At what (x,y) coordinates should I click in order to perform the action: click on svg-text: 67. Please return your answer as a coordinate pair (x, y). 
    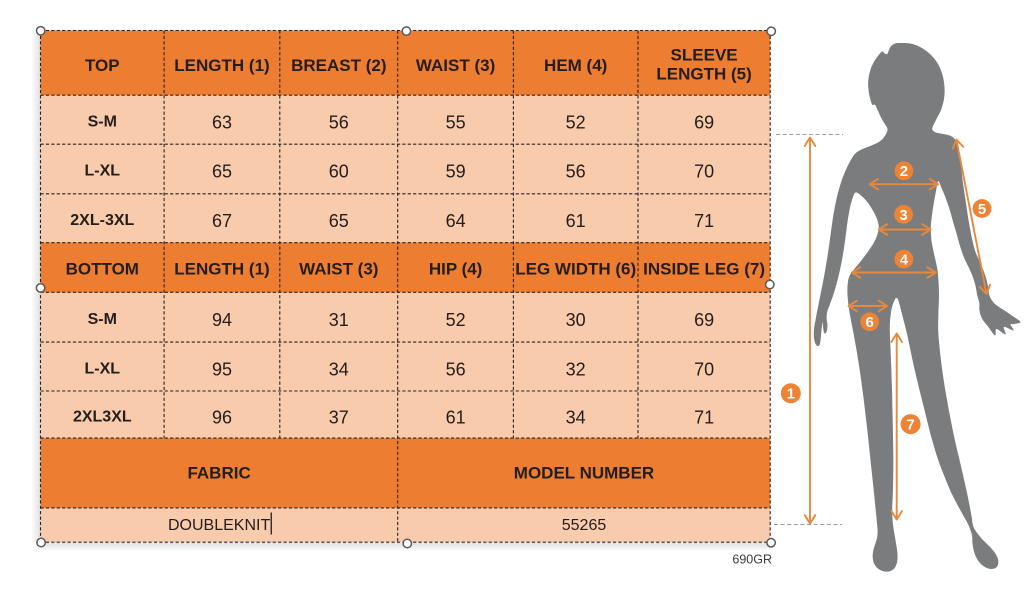
    Looking at the image, I should click on (222, 221).